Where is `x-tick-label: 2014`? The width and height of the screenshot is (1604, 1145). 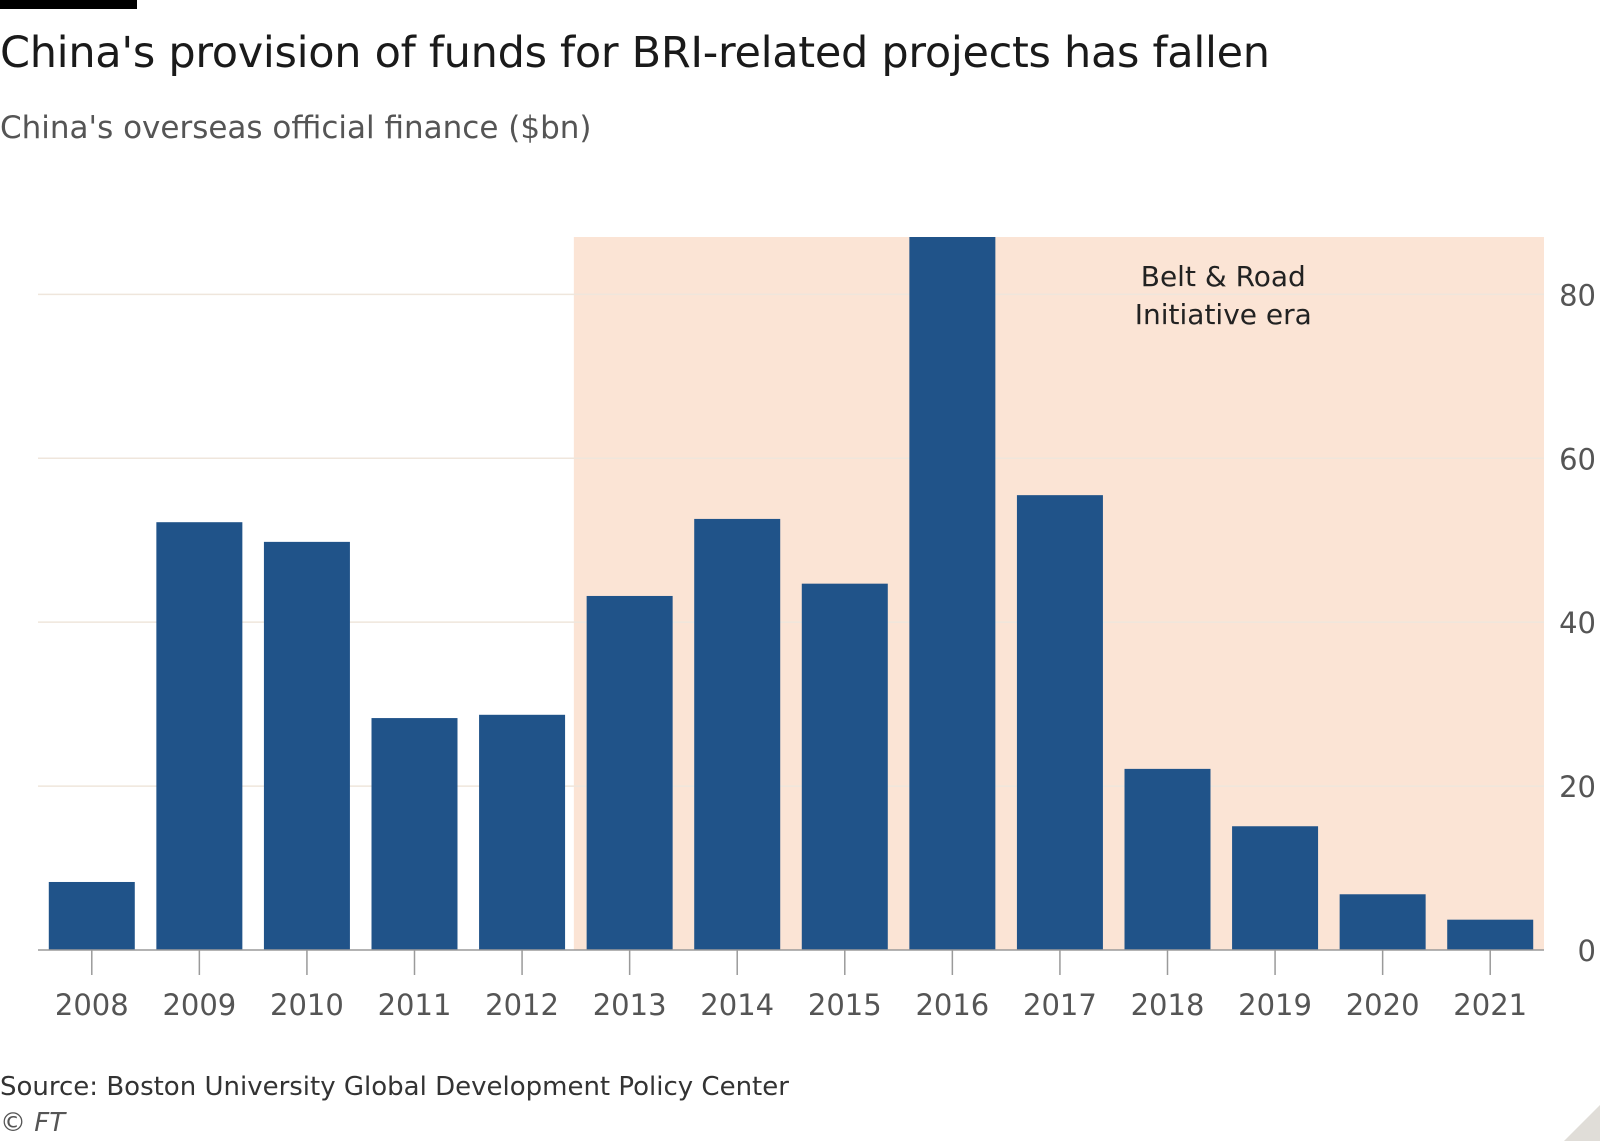
x-tick-label: 2014 is located at coordinates (737, 1005).